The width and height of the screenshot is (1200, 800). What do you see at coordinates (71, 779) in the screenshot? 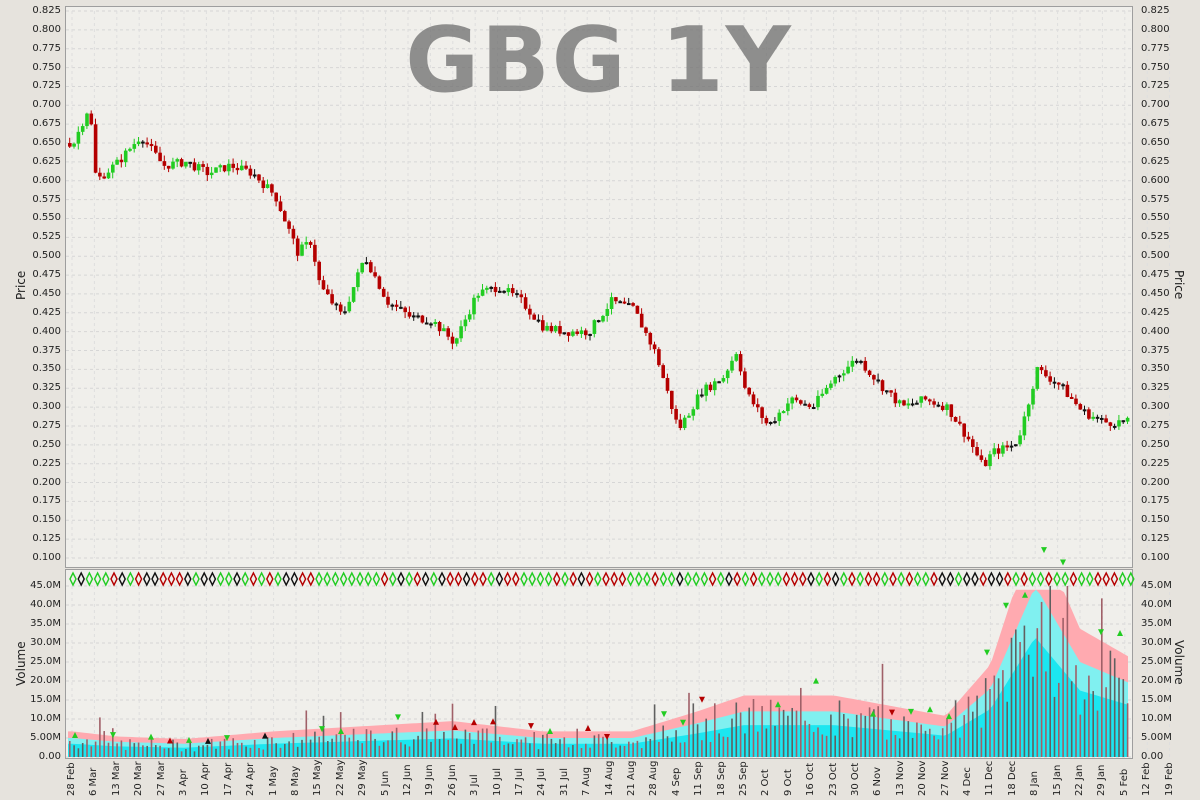
I see `x-tick-label: 28 Feb` at bounding box center [71, 779].